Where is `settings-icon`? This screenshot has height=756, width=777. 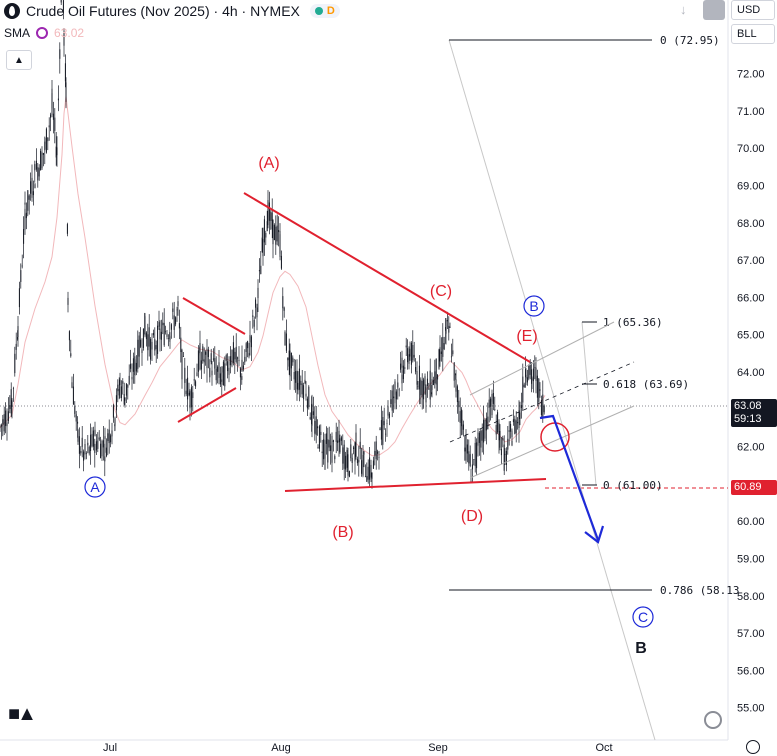 settings-icon is located at coordinates (713, 720).